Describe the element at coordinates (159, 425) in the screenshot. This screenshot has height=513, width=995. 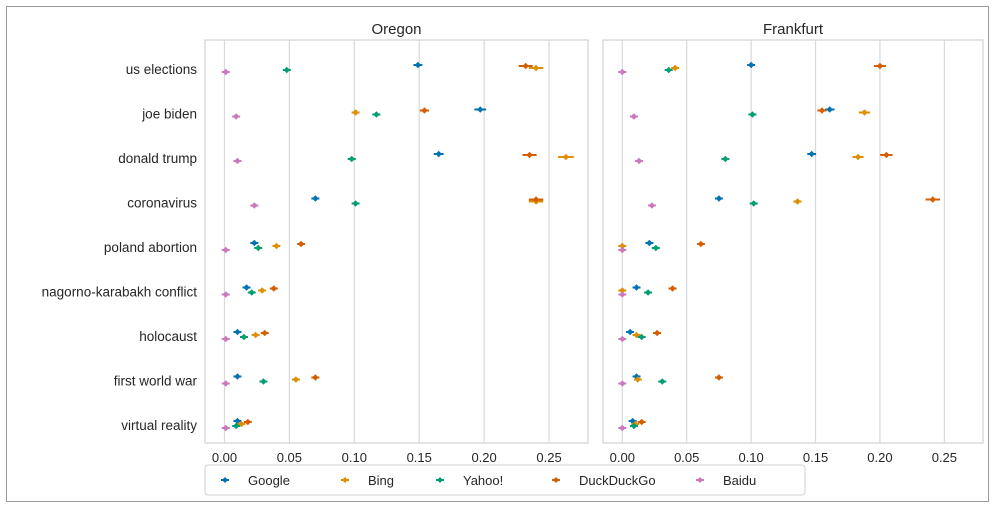
I see `category-label: virtual reality` at that location.